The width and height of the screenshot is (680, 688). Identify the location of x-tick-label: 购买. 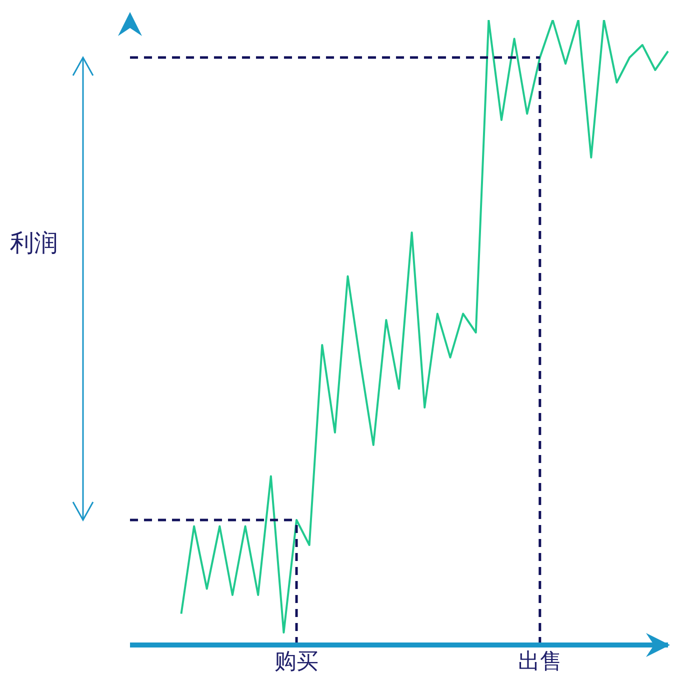
(296, 662).